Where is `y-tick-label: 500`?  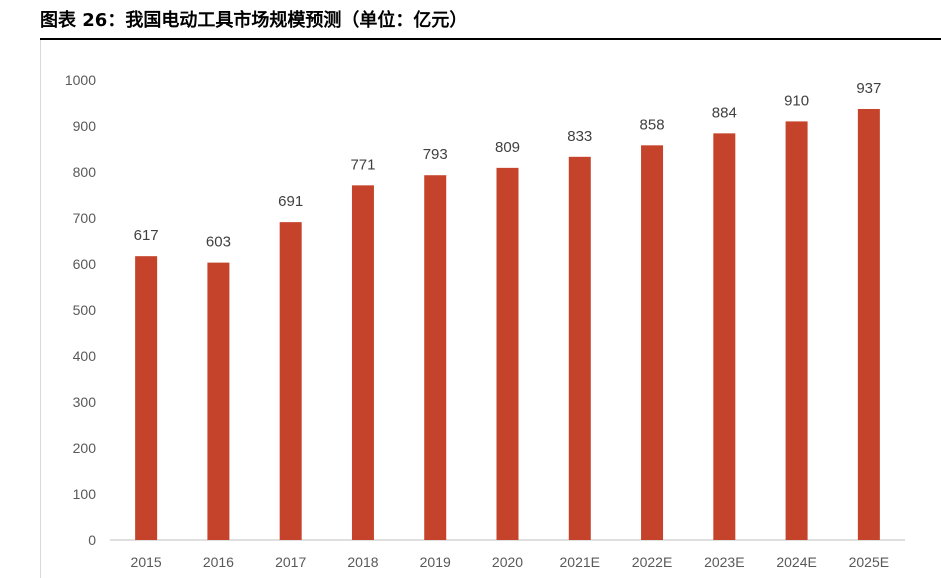
y-tick-label: 500 is located at coordinates (85, 310).